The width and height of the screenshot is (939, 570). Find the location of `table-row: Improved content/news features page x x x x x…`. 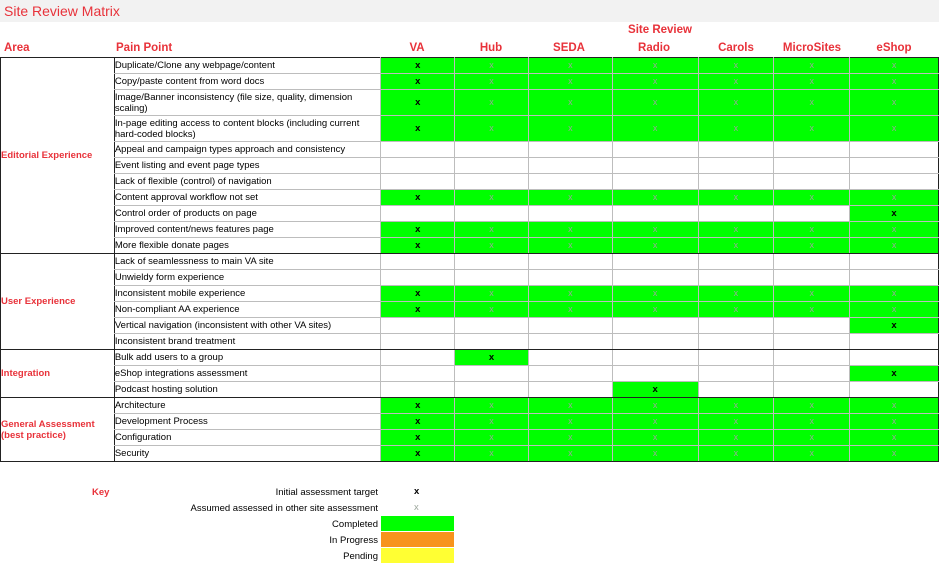

table-row: Improved content/news features page x x x x x… is located at coordinates (470, 229).